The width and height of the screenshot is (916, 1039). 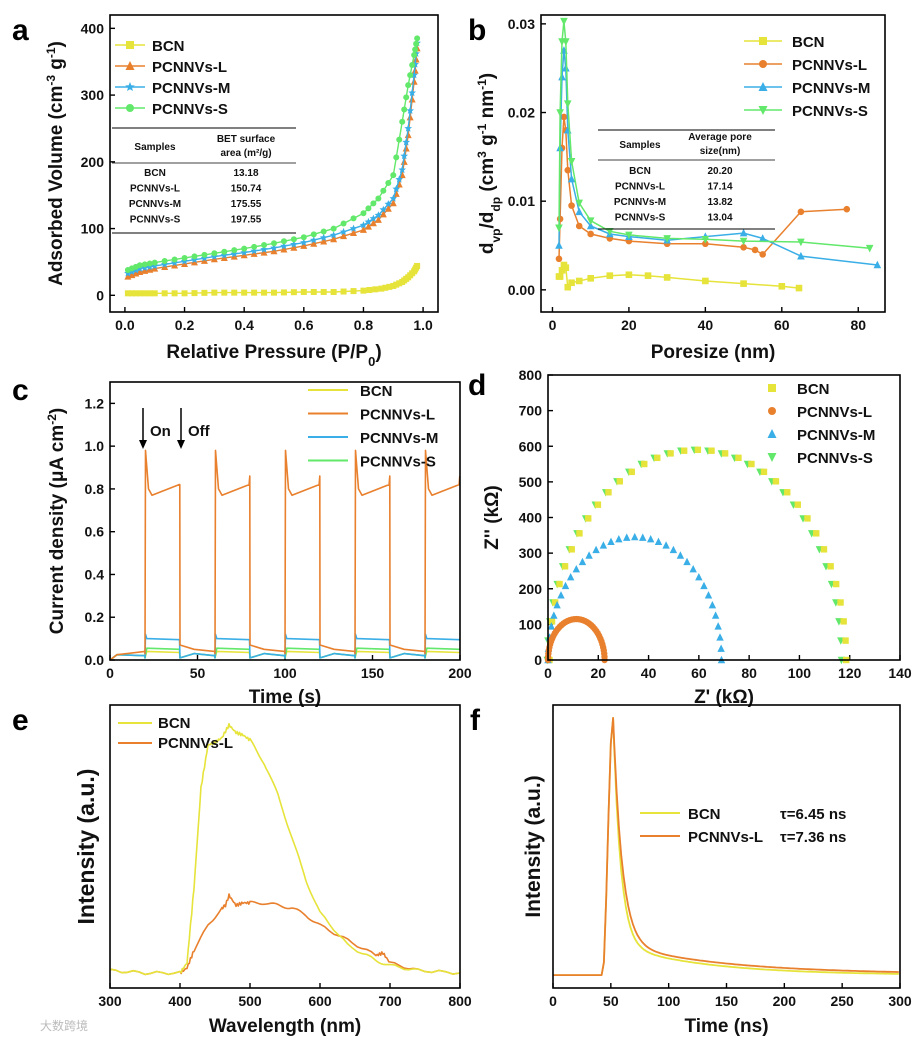 What do you see at coordinates (100, 295) in the screenshot?
I see `panel-a-ytick-label: 0` at bounding box center [100, 295].